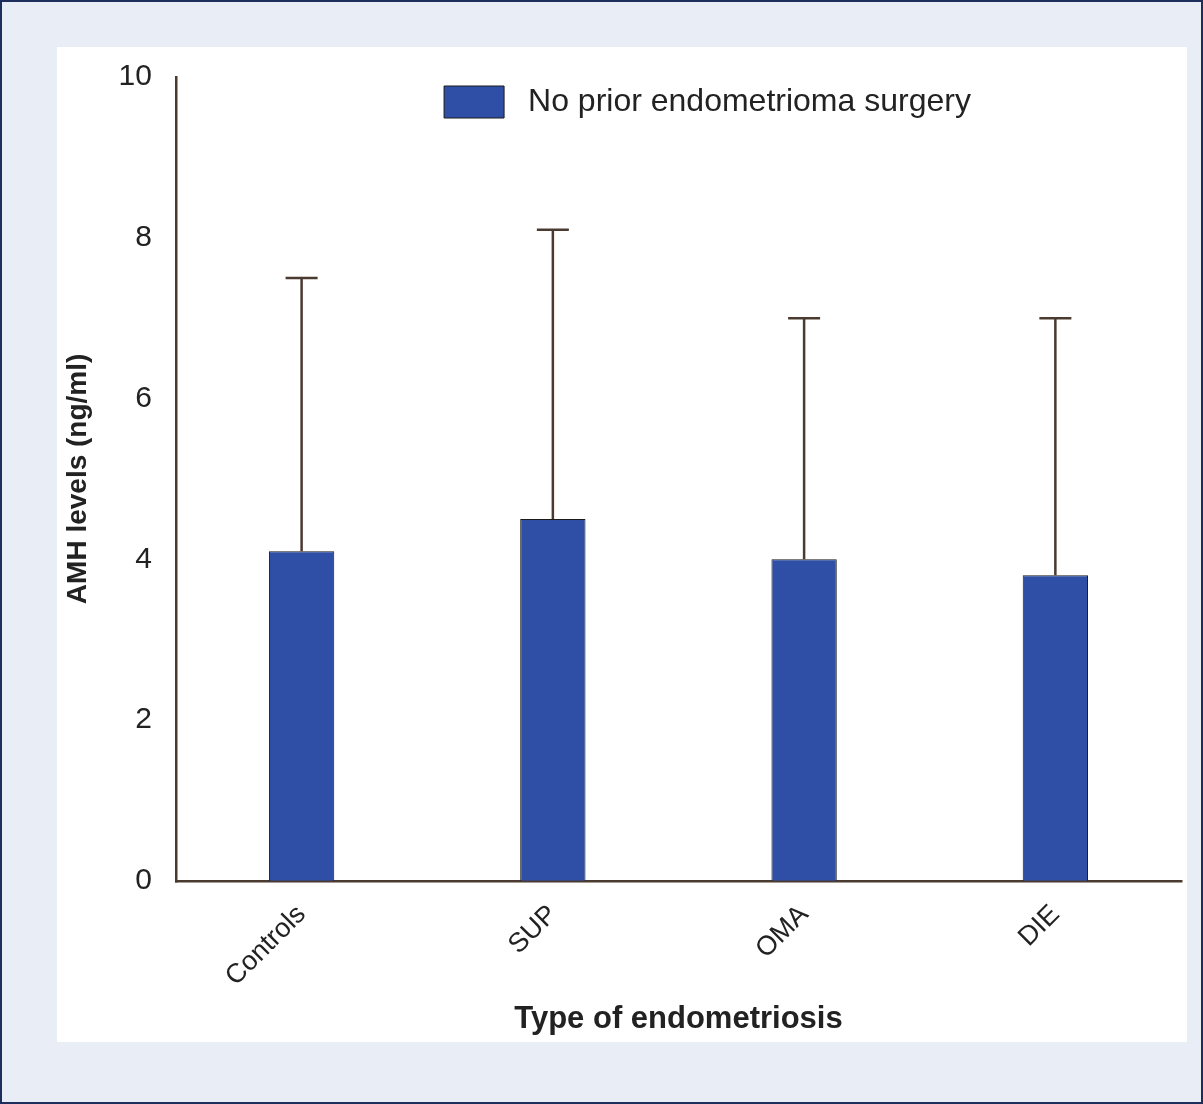  What do you see at coordinates (143, 557) in the screenshot?
I see `y-tick-label: 4` at bounding box center [143, 557].